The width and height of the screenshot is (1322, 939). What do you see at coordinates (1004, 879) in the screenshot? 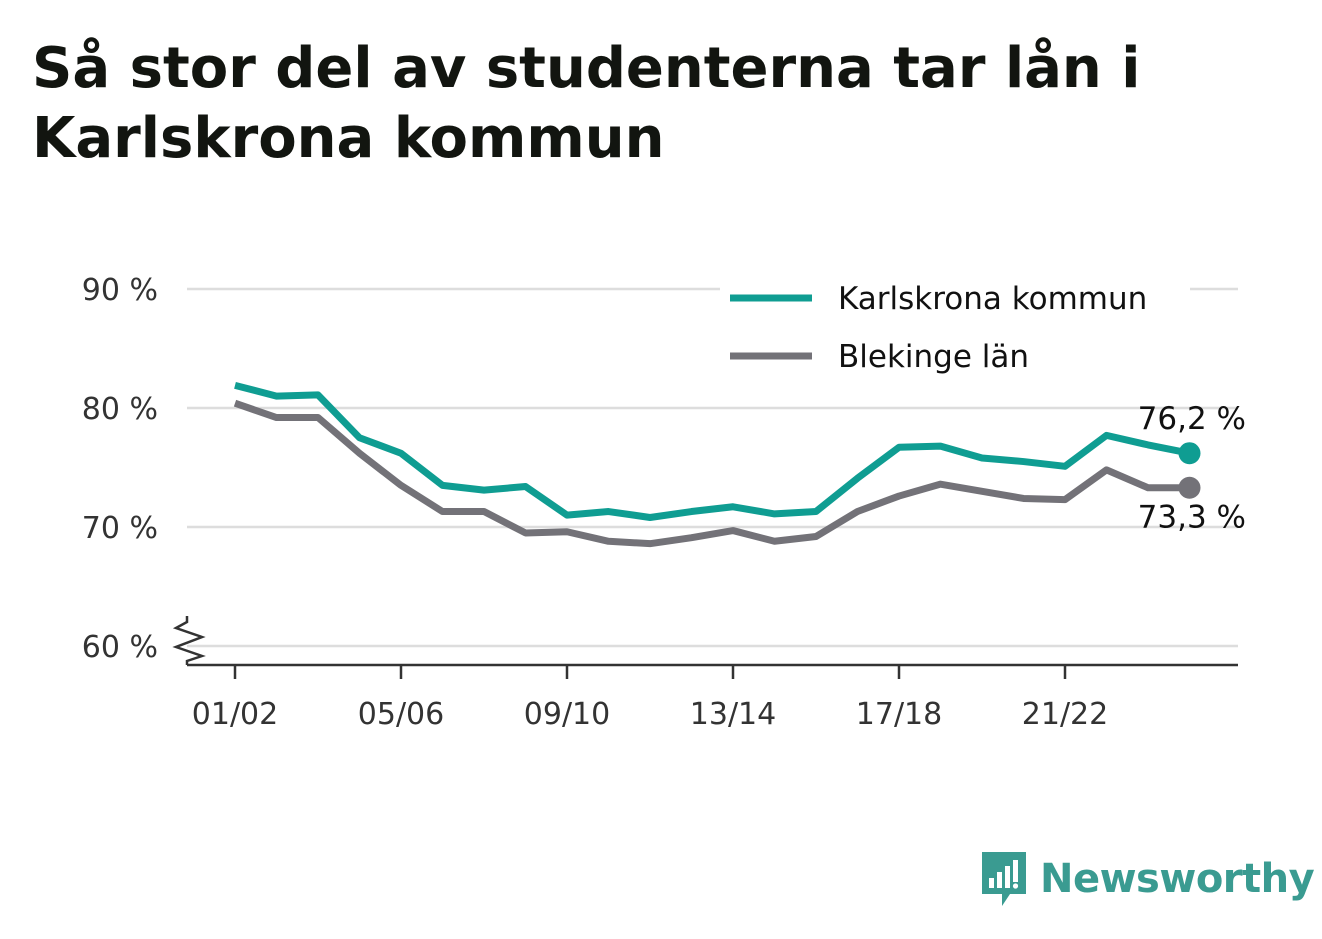
I see `bar-chart-speech-bubble-icon` at bounding box center [1004, 879].